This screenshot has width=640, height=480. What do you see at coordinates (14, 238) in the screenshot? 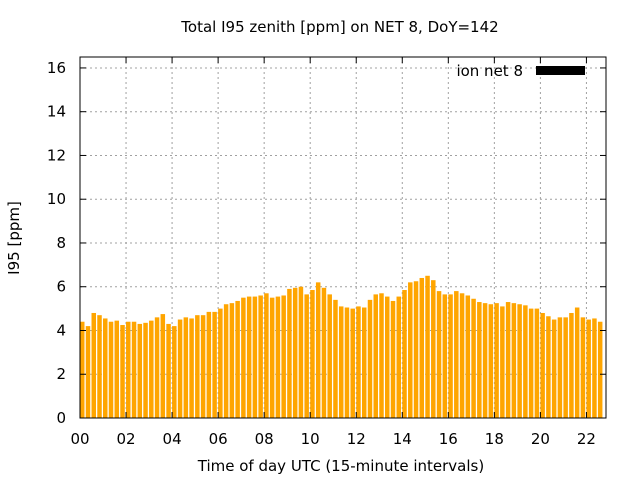
I see `y-axis-label: I95 [ppm]` at bounding box center [14, 238].